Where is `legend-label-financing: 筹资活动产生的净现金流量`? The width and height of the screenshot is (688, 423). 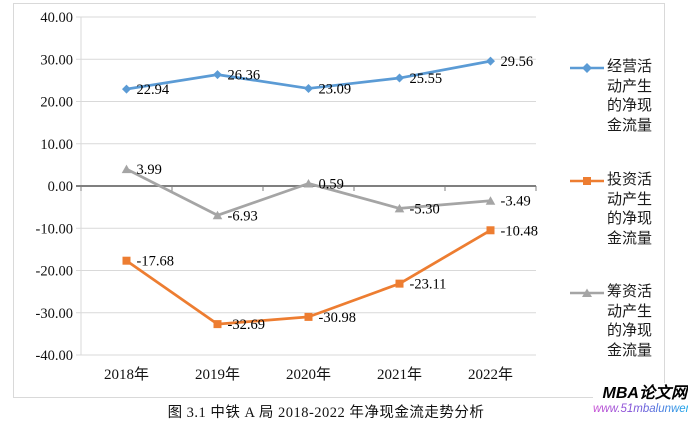 legend-label-financing: 筹资活动产生的净现金流量 is located at coordinates (630, 321).